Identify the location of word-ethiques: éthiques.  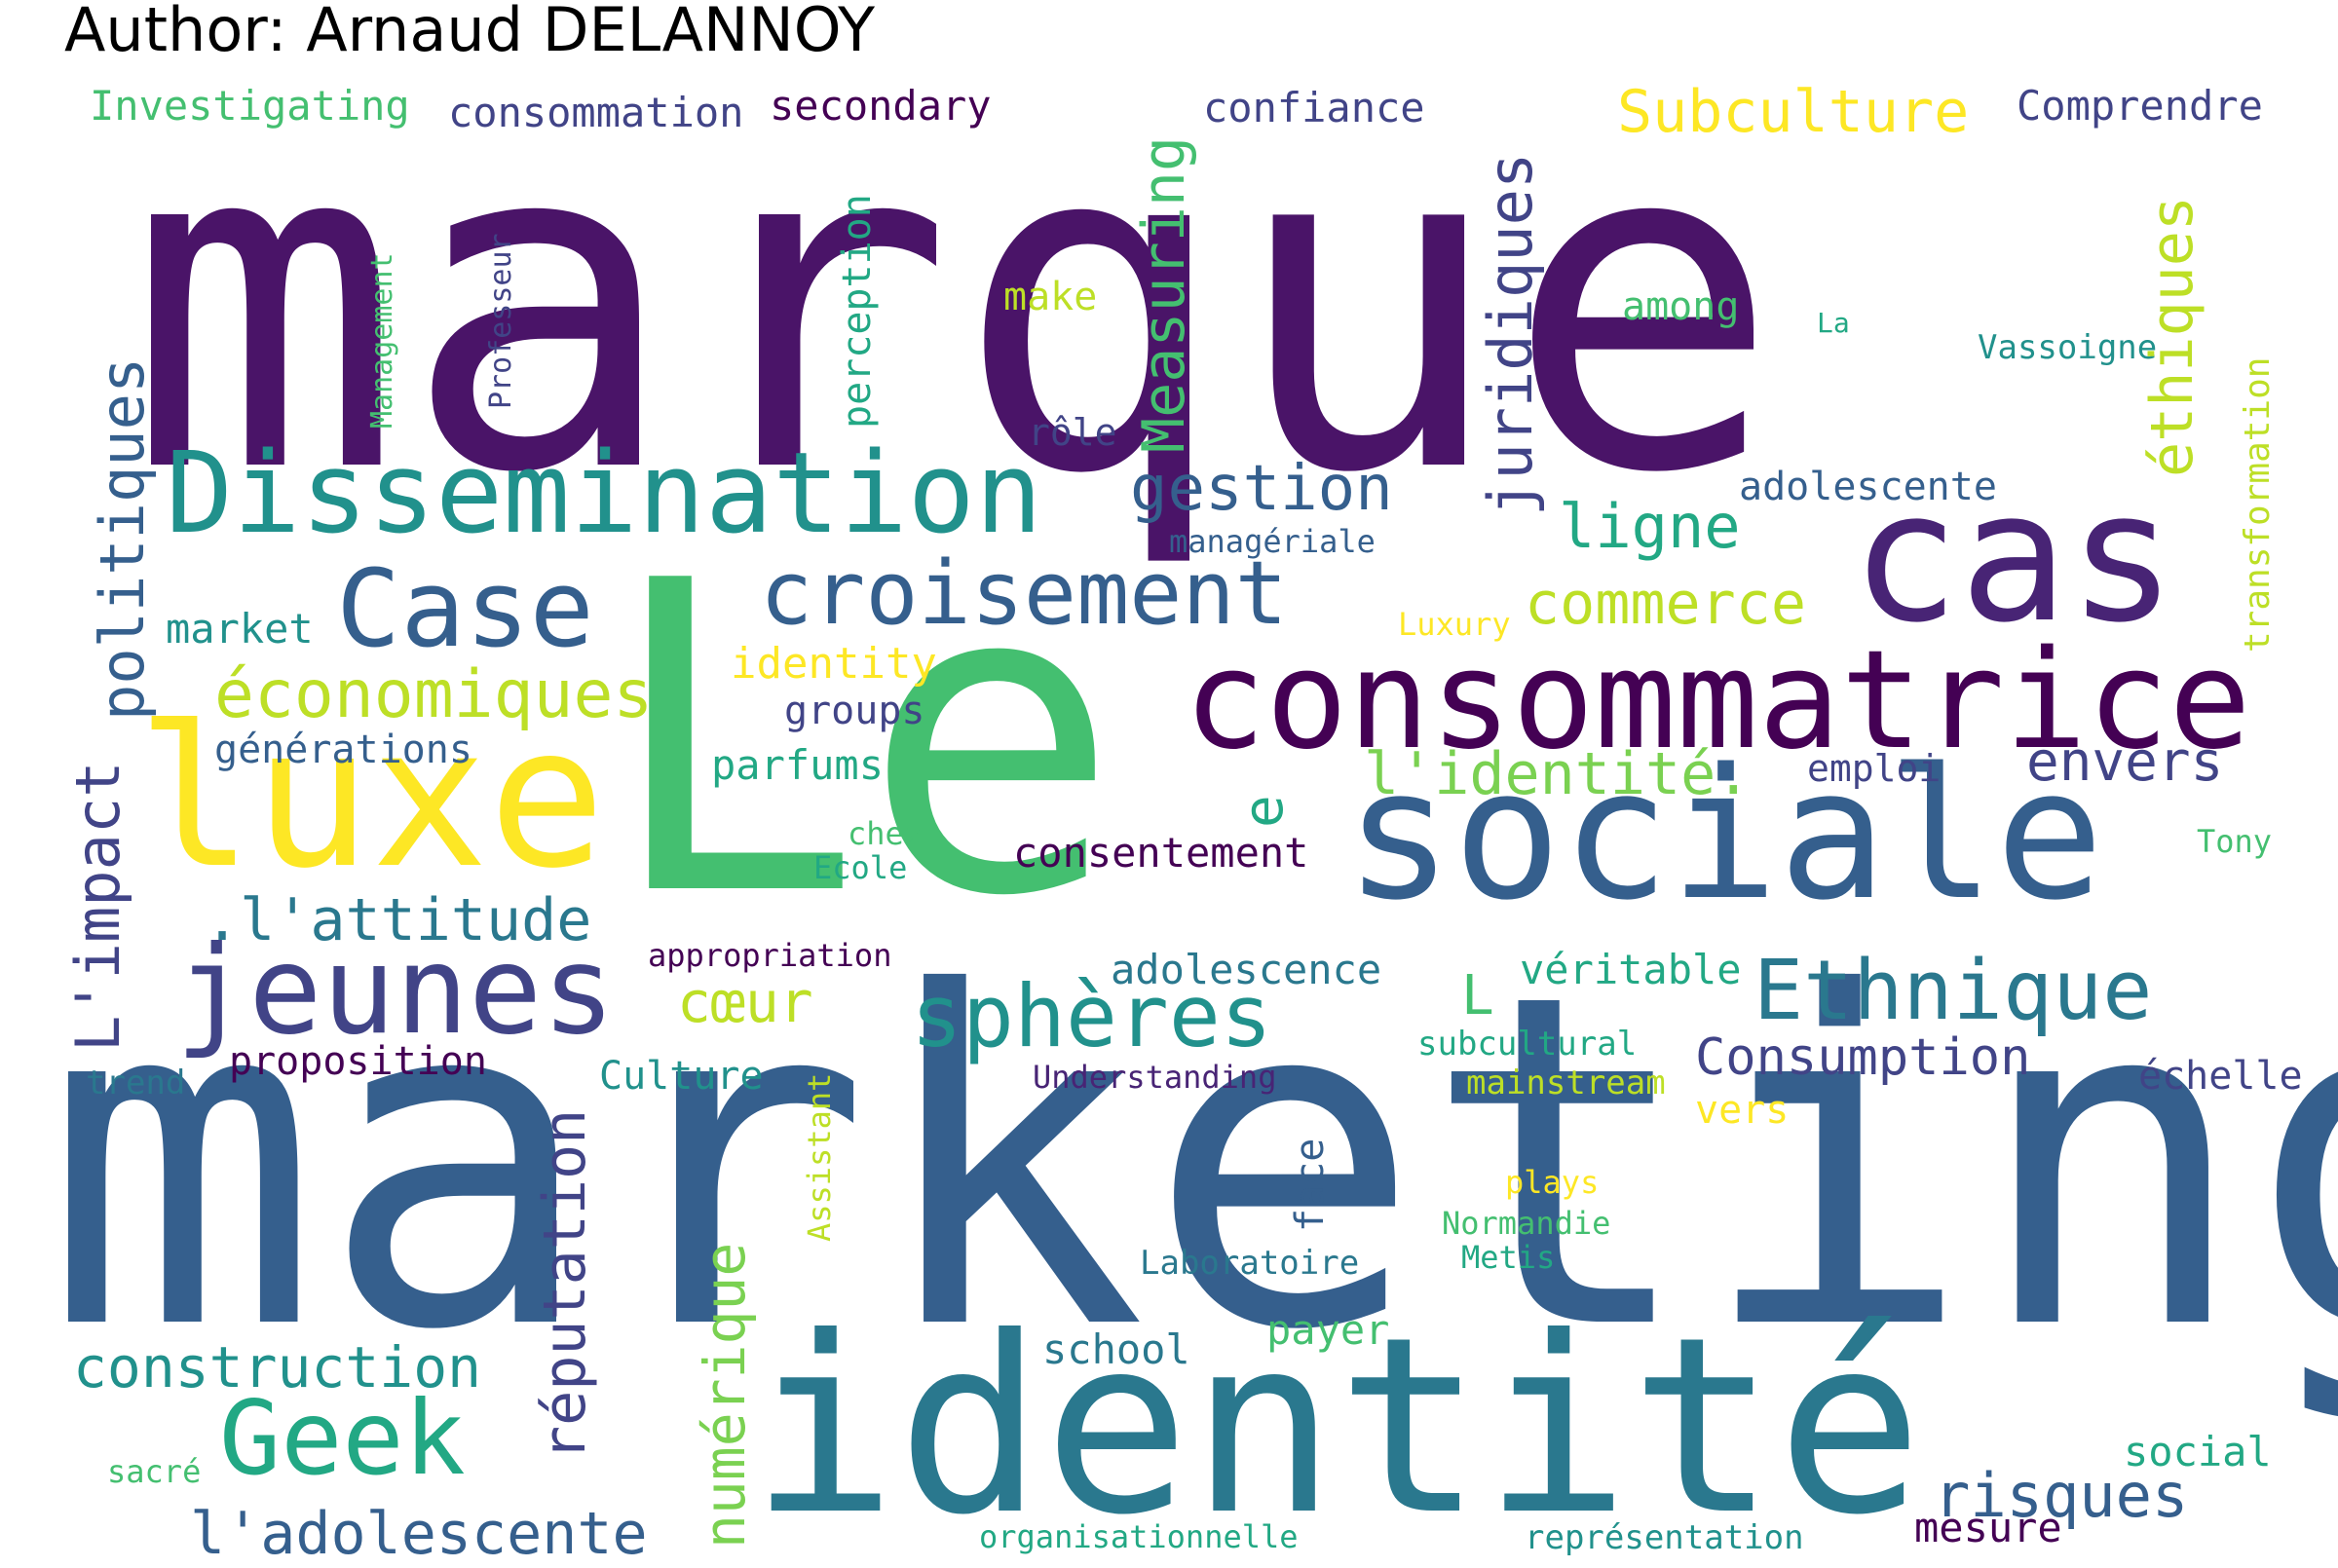
(2172, 336).